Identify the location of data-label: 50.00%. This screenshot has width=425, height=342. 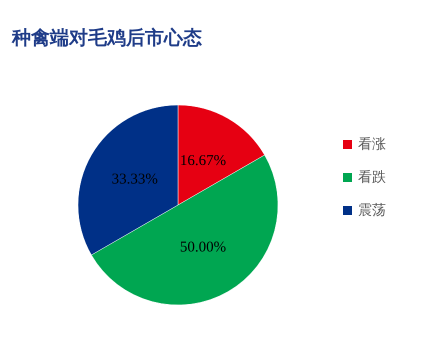
(203, 248).